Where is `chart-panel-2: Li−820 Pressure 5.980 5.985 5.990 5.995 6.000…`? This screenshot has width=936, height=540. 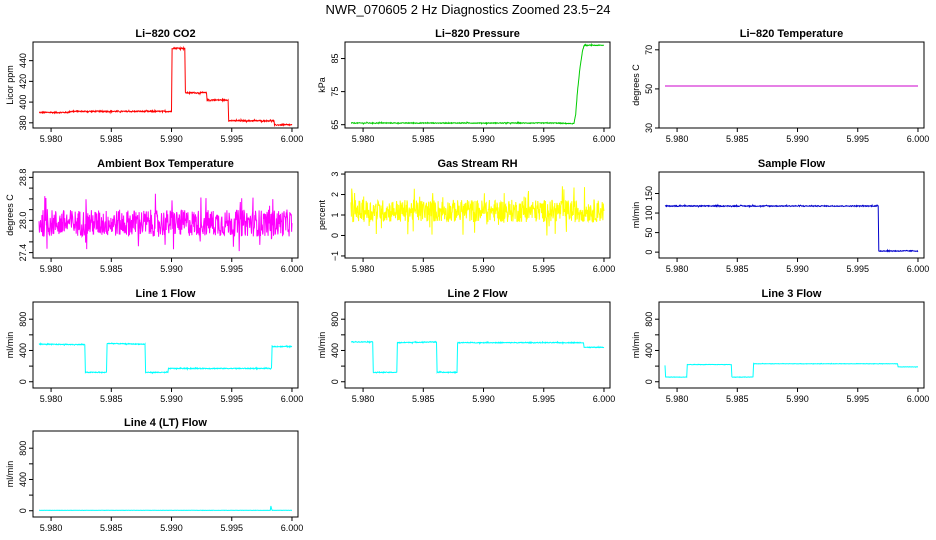
chart-panel-2: Li−820 Pressure 5.980 5.985 5.990 5.995 6.000… is located at coordinates (466, 86).